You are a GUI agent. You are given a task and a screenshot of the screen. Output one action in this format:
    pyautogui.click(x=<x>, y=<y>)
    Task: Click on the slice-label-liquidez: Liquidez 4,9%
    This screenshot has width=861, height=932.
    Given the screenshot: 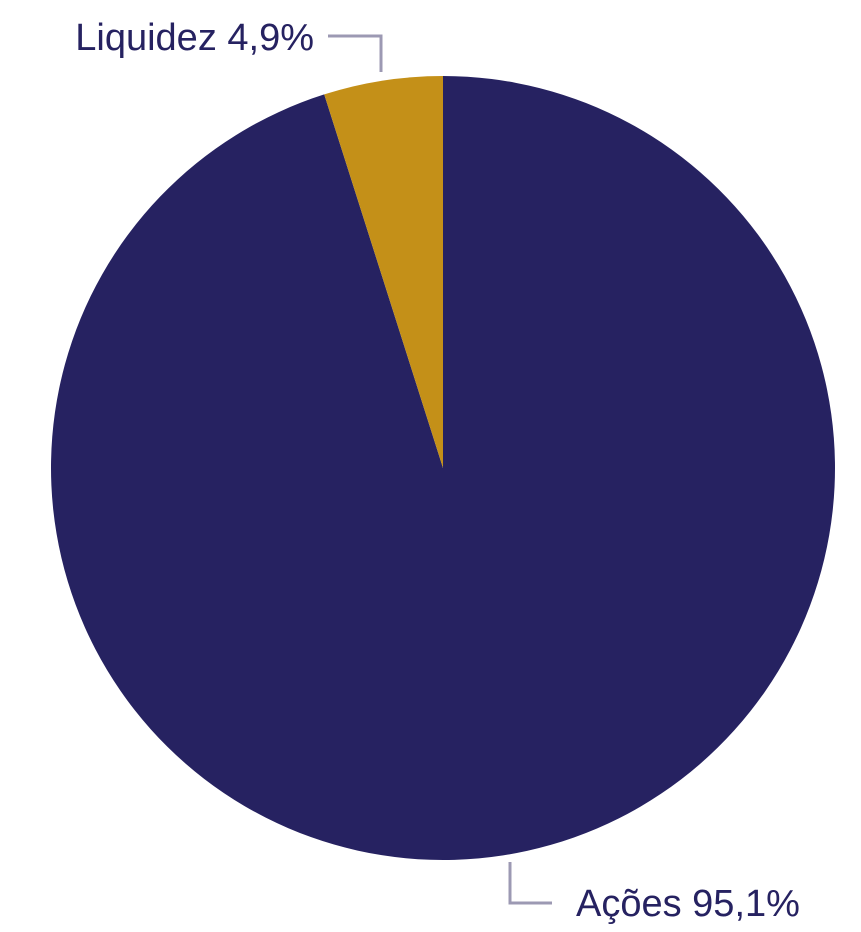 What is the action you would take?
    pyautogui.click(x=194, y=38)
    